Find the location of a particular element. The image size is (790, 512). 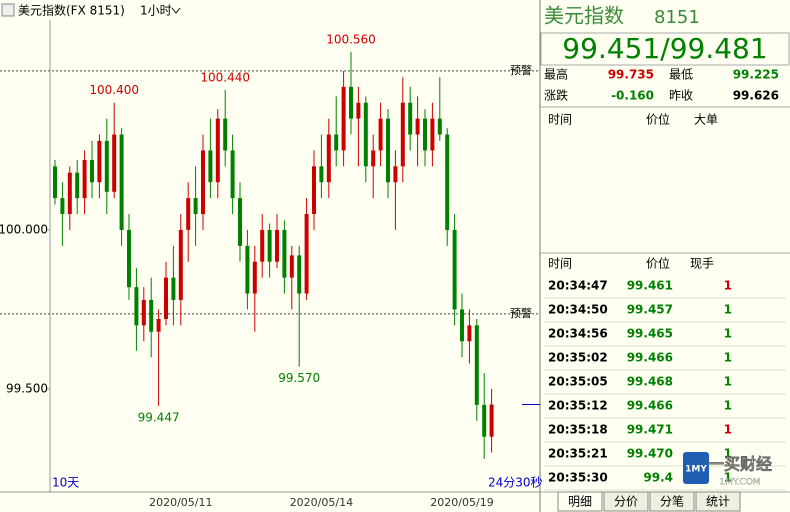

tab-label: 分价 is located at coordinates (626, 502).